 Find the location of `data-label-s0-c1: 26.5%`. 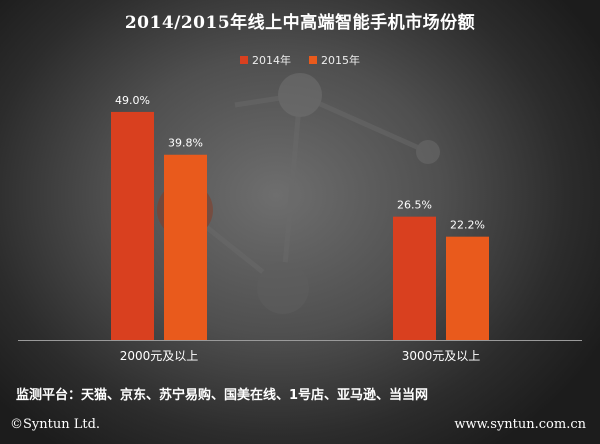

data-label-s0-c1: 26.5% is located at coordinates (414, 205).